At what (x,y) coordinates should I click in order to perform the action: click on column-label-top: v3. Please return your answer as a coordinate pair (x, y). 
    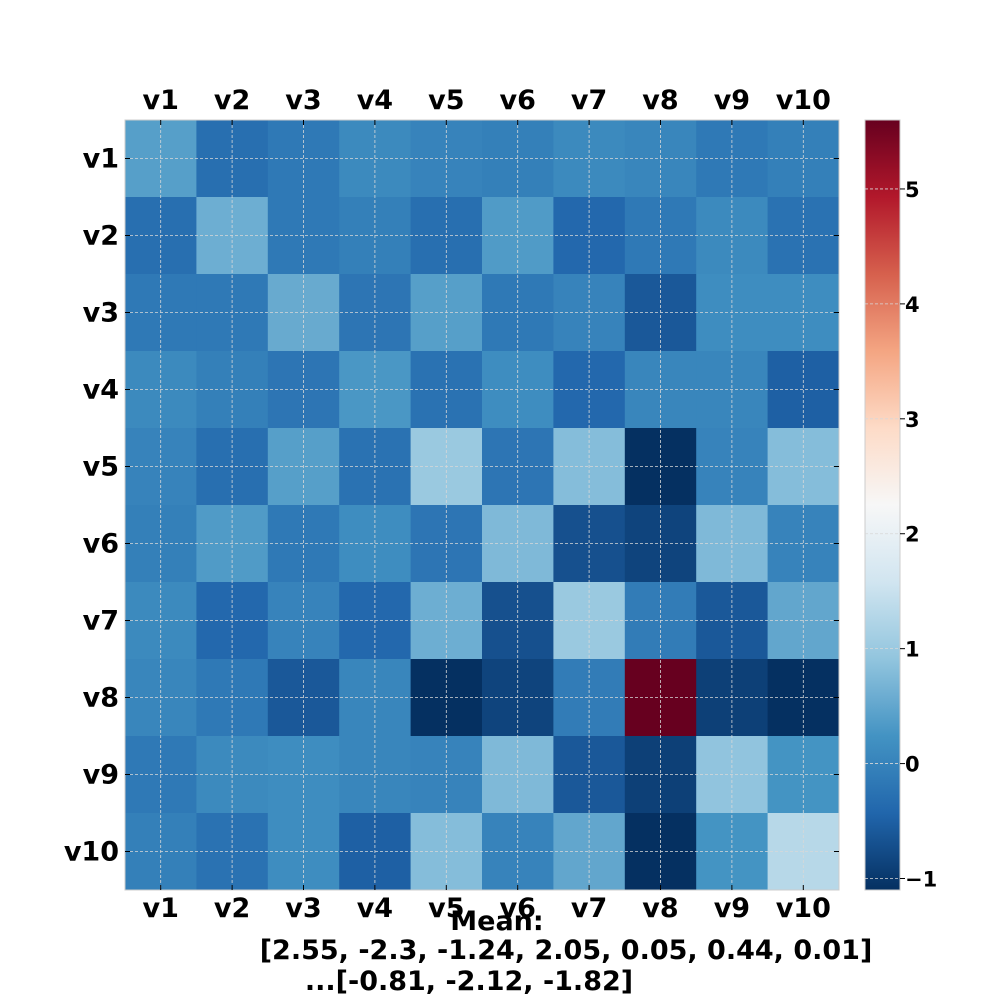
    Looking at the image, I should click on (303, 100).